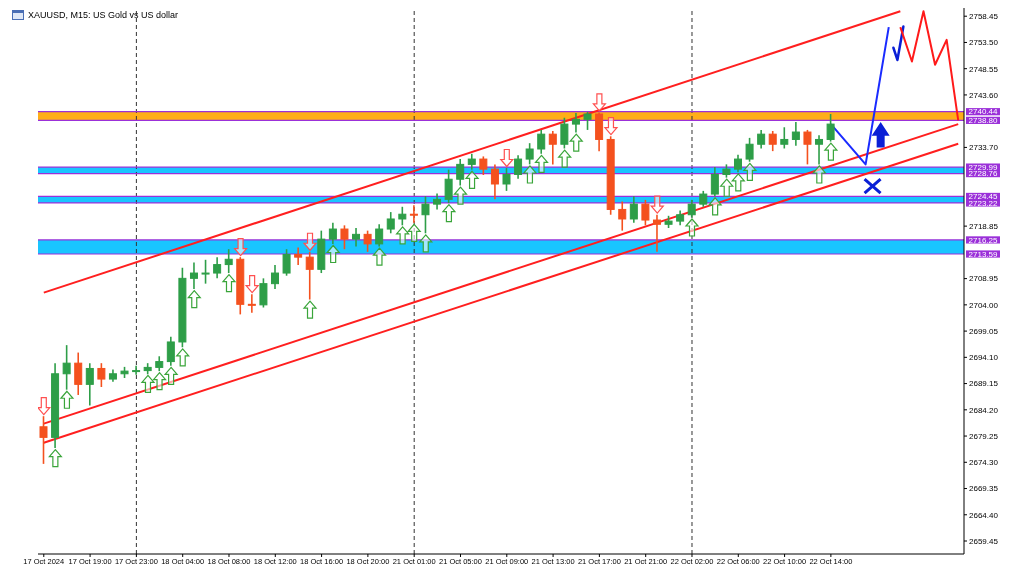 The height and width of the screenshot is (574, 1024). I want to click on ref-line-label: 2713.59, so click(983, 254).